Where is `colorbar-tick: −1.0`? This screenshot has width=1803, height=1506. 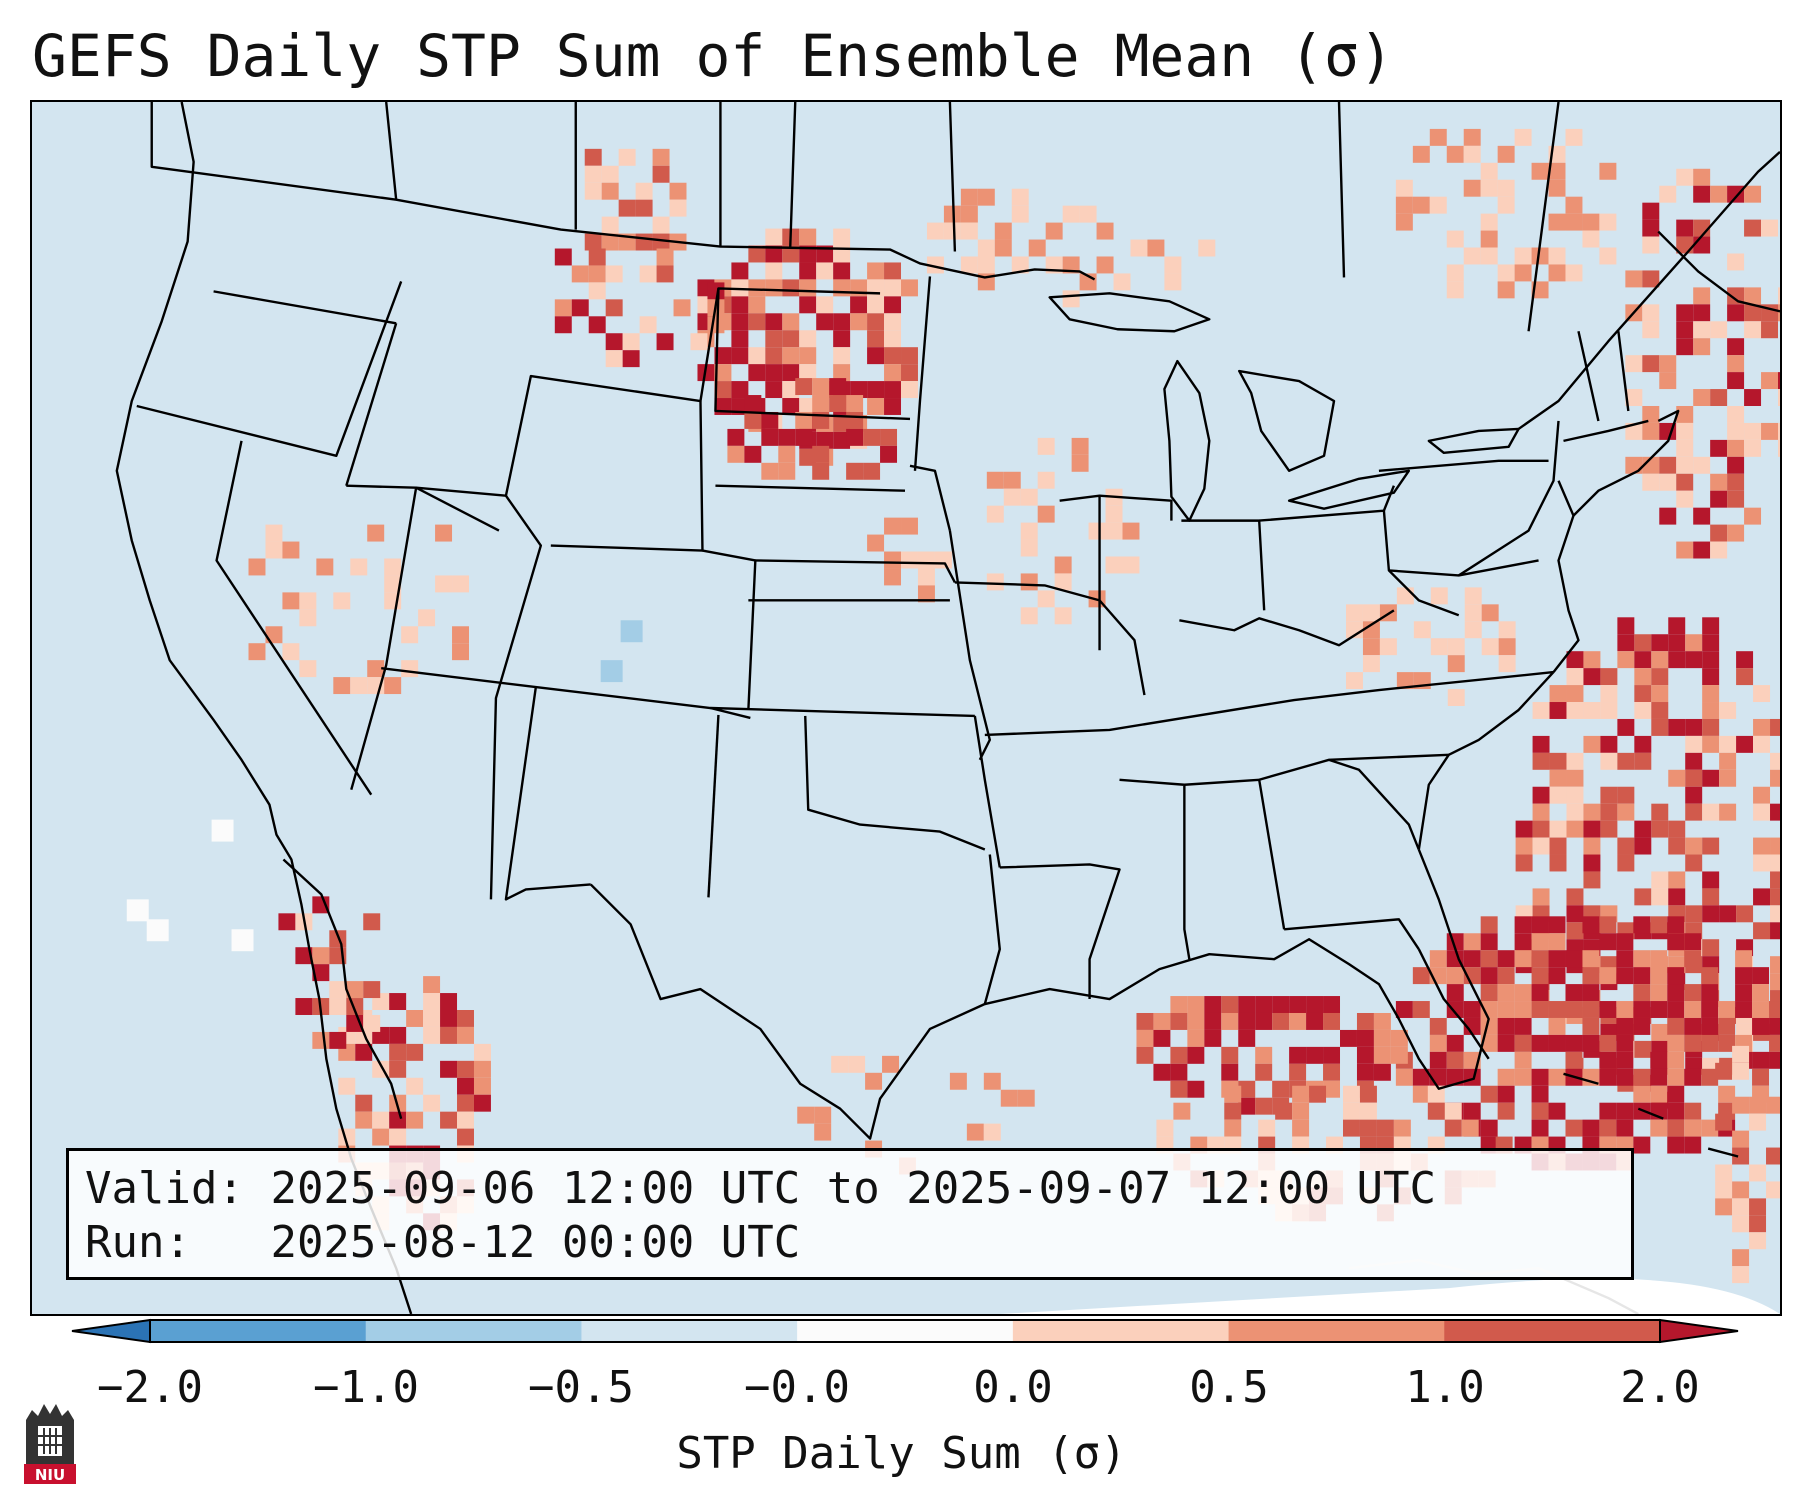
colorbar-tick: −1.0 is located at coordinates (366, 1387).